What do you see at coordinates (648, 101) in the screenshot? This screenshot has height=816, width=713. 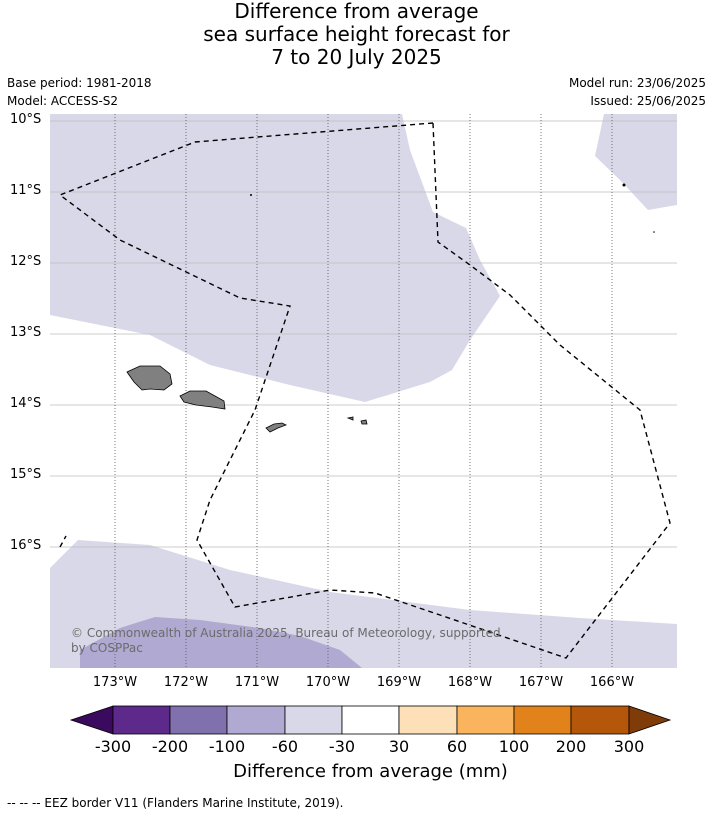 I see `issued-text: Issued: 25/06/2025` at bounding box center [648, 101].